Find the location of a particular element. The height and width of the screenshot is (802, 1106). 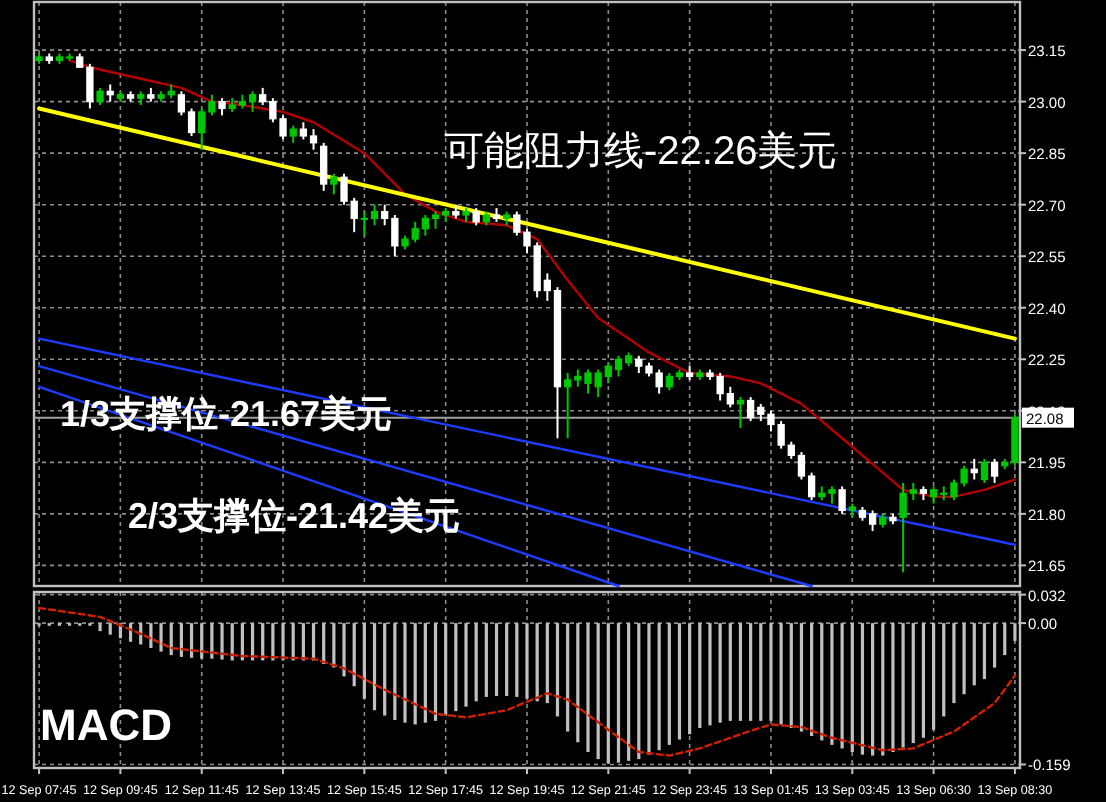

annotation: 可能阻力线-22.26美元 is located at coordinates (641, 151).